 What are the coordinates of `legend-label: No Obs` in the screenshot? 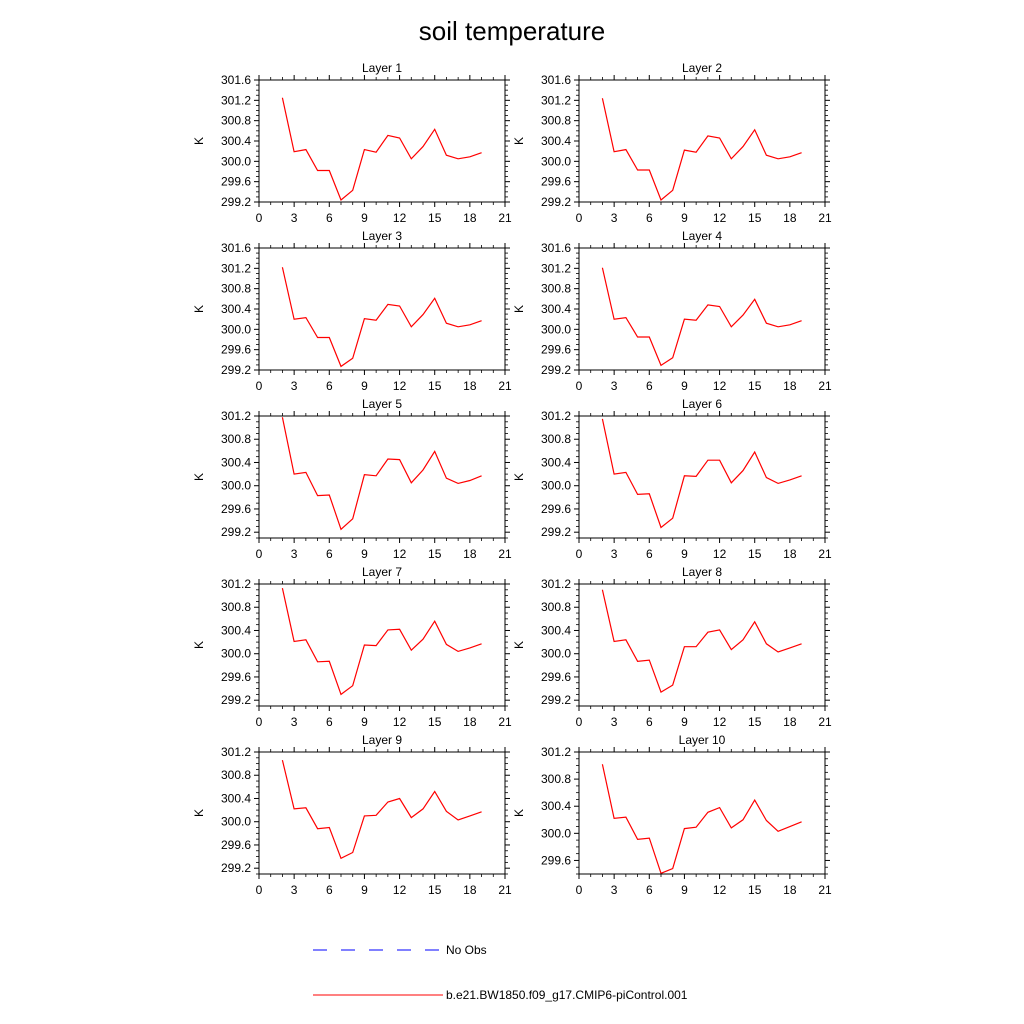 It's located at (466, 950).